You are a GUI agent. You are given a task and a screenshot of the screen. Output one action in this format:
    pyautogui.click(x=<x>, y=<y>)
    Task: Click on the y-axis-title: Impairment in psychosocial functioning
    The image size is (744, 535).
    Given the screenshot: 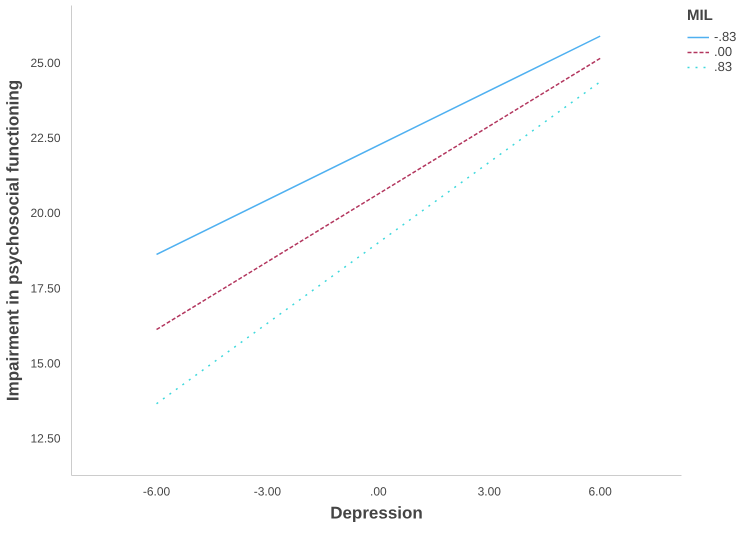 What is the action you would take?
    pyautogui.click(x=12, y=241)
    